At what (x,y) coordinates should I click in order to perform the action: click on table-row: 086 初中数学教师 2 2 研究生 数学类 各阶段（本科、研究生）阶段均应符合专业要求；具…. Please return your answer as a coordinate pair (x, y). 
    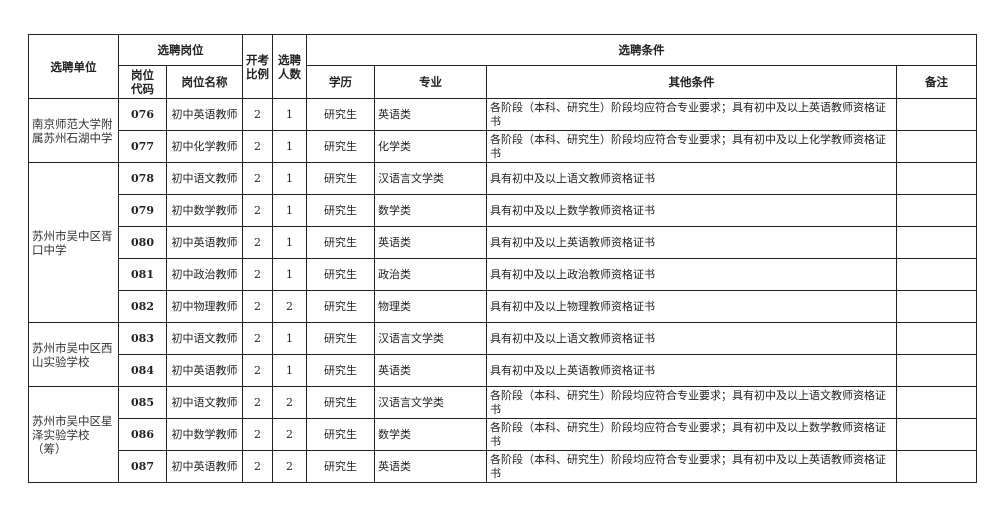
    Looking at the image, I should click on (503, 434).